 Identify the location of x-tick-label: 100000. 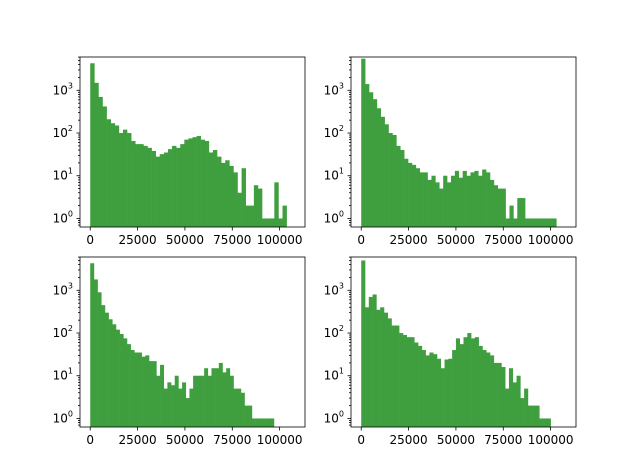
(551, 440).